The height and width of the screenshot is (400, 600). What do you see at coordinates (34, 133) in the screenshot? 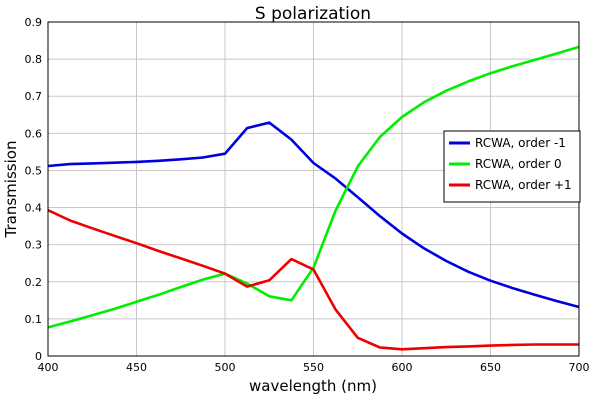
I see `y-tick-label: 0.6` at bounding box center [34, 133].